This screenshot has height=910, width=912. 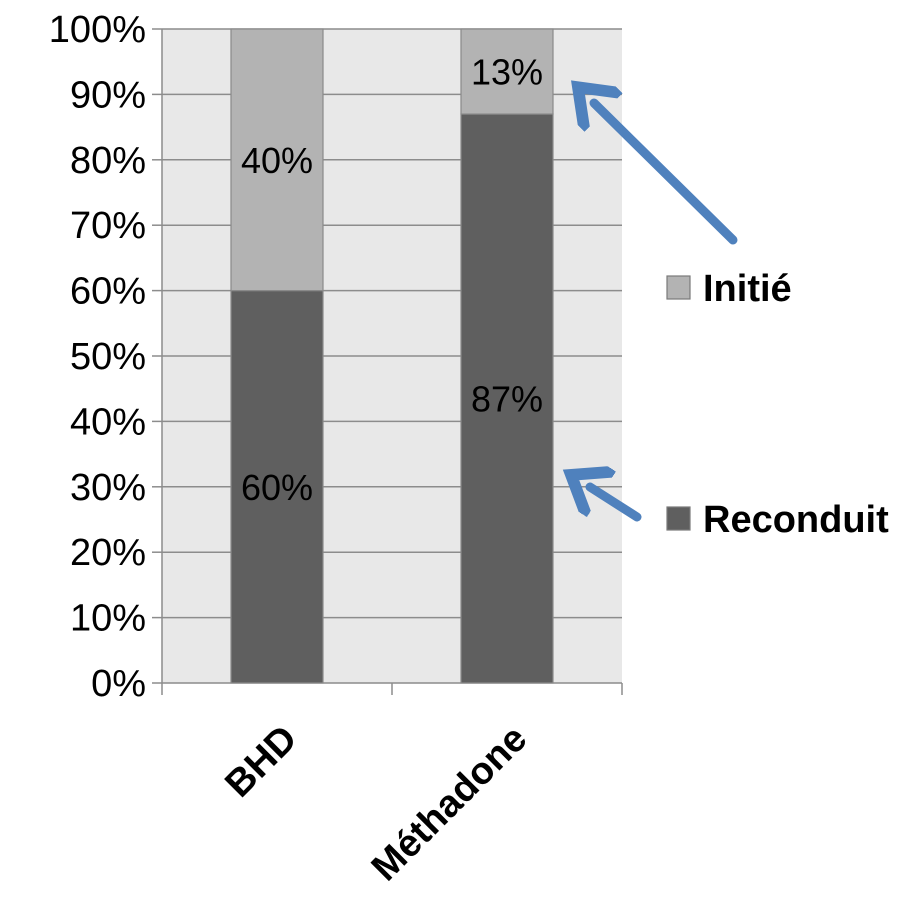 I want to click on data-label: 40%, so click(x=277, y=160).